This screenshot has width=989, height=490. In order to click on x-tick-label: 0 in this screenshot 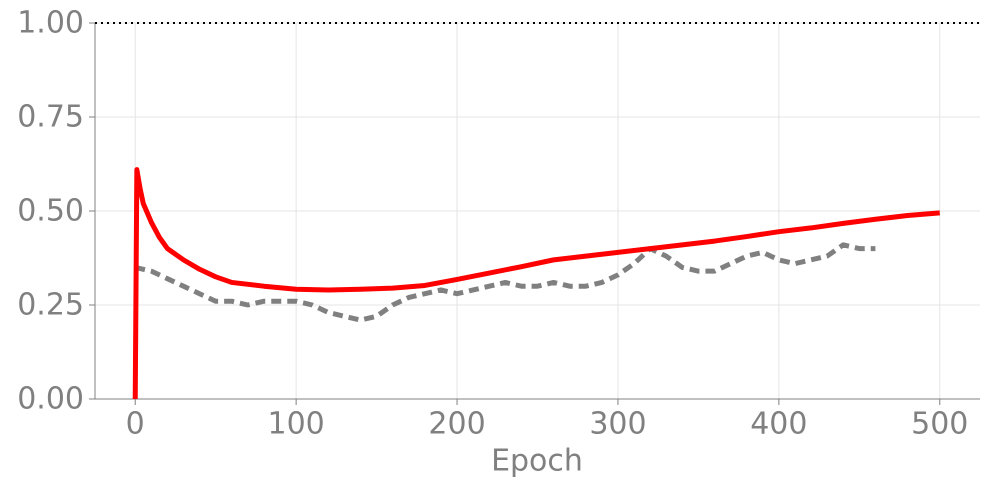, I will do `click(135, 424)`.